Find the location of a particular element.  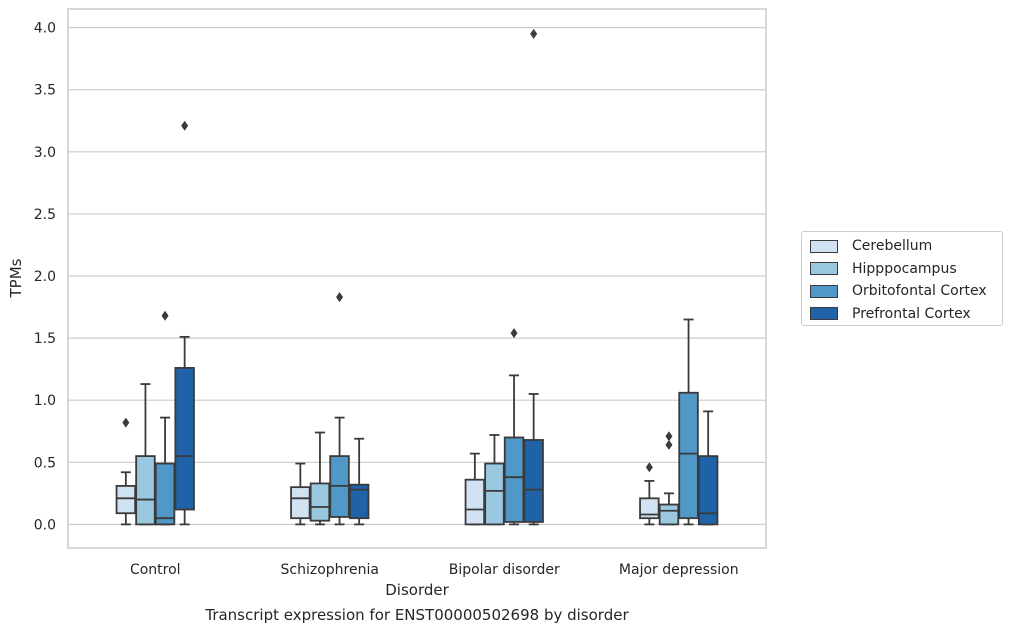

y-tick-label: 3.0 is located at coordinates (45, 153).